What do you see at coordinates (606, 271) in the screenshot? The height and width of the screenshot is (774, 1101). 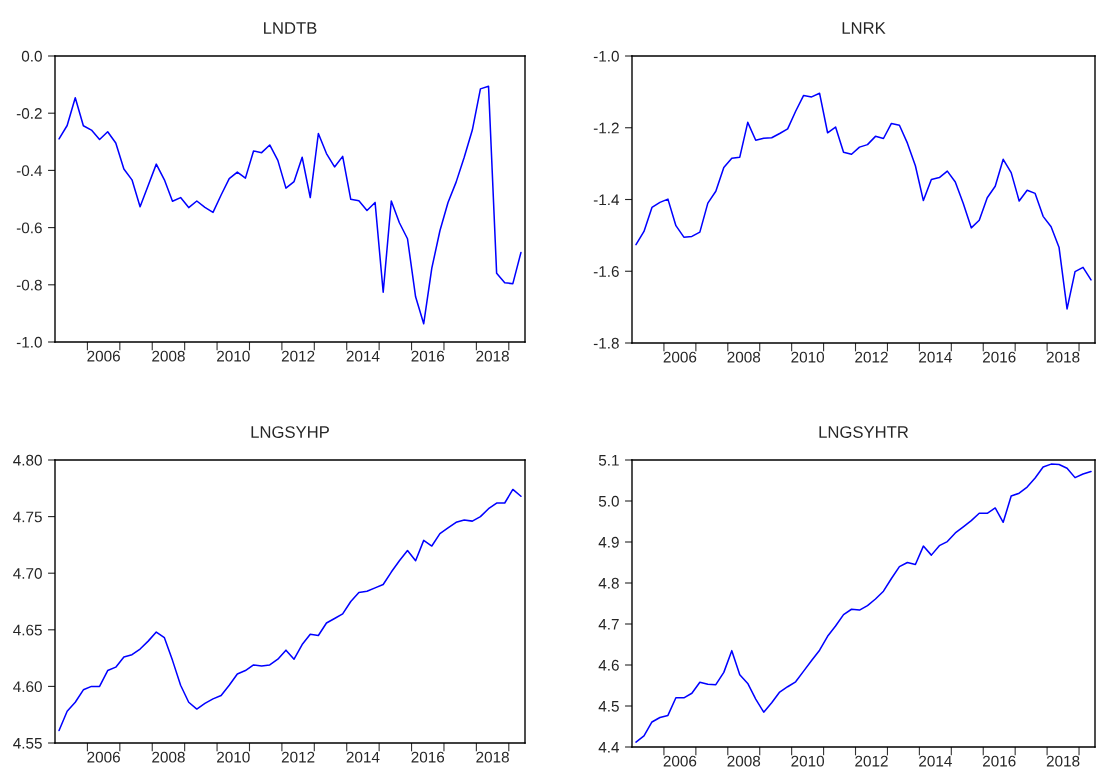 I see `y-tick-label: -1.6` at bounding box center [606, 271].